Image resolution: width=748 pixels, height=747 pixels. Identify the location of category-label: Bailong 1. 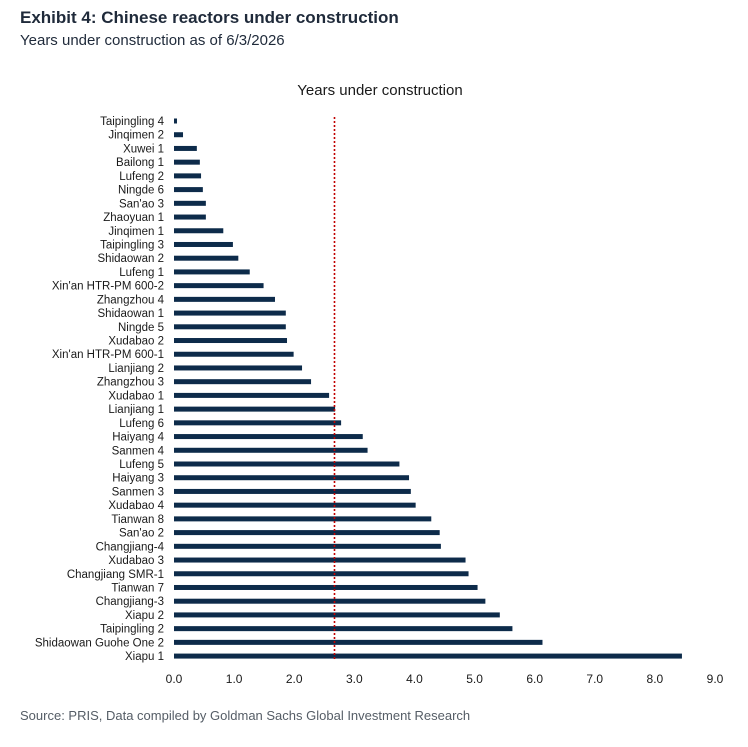
(140, 163).